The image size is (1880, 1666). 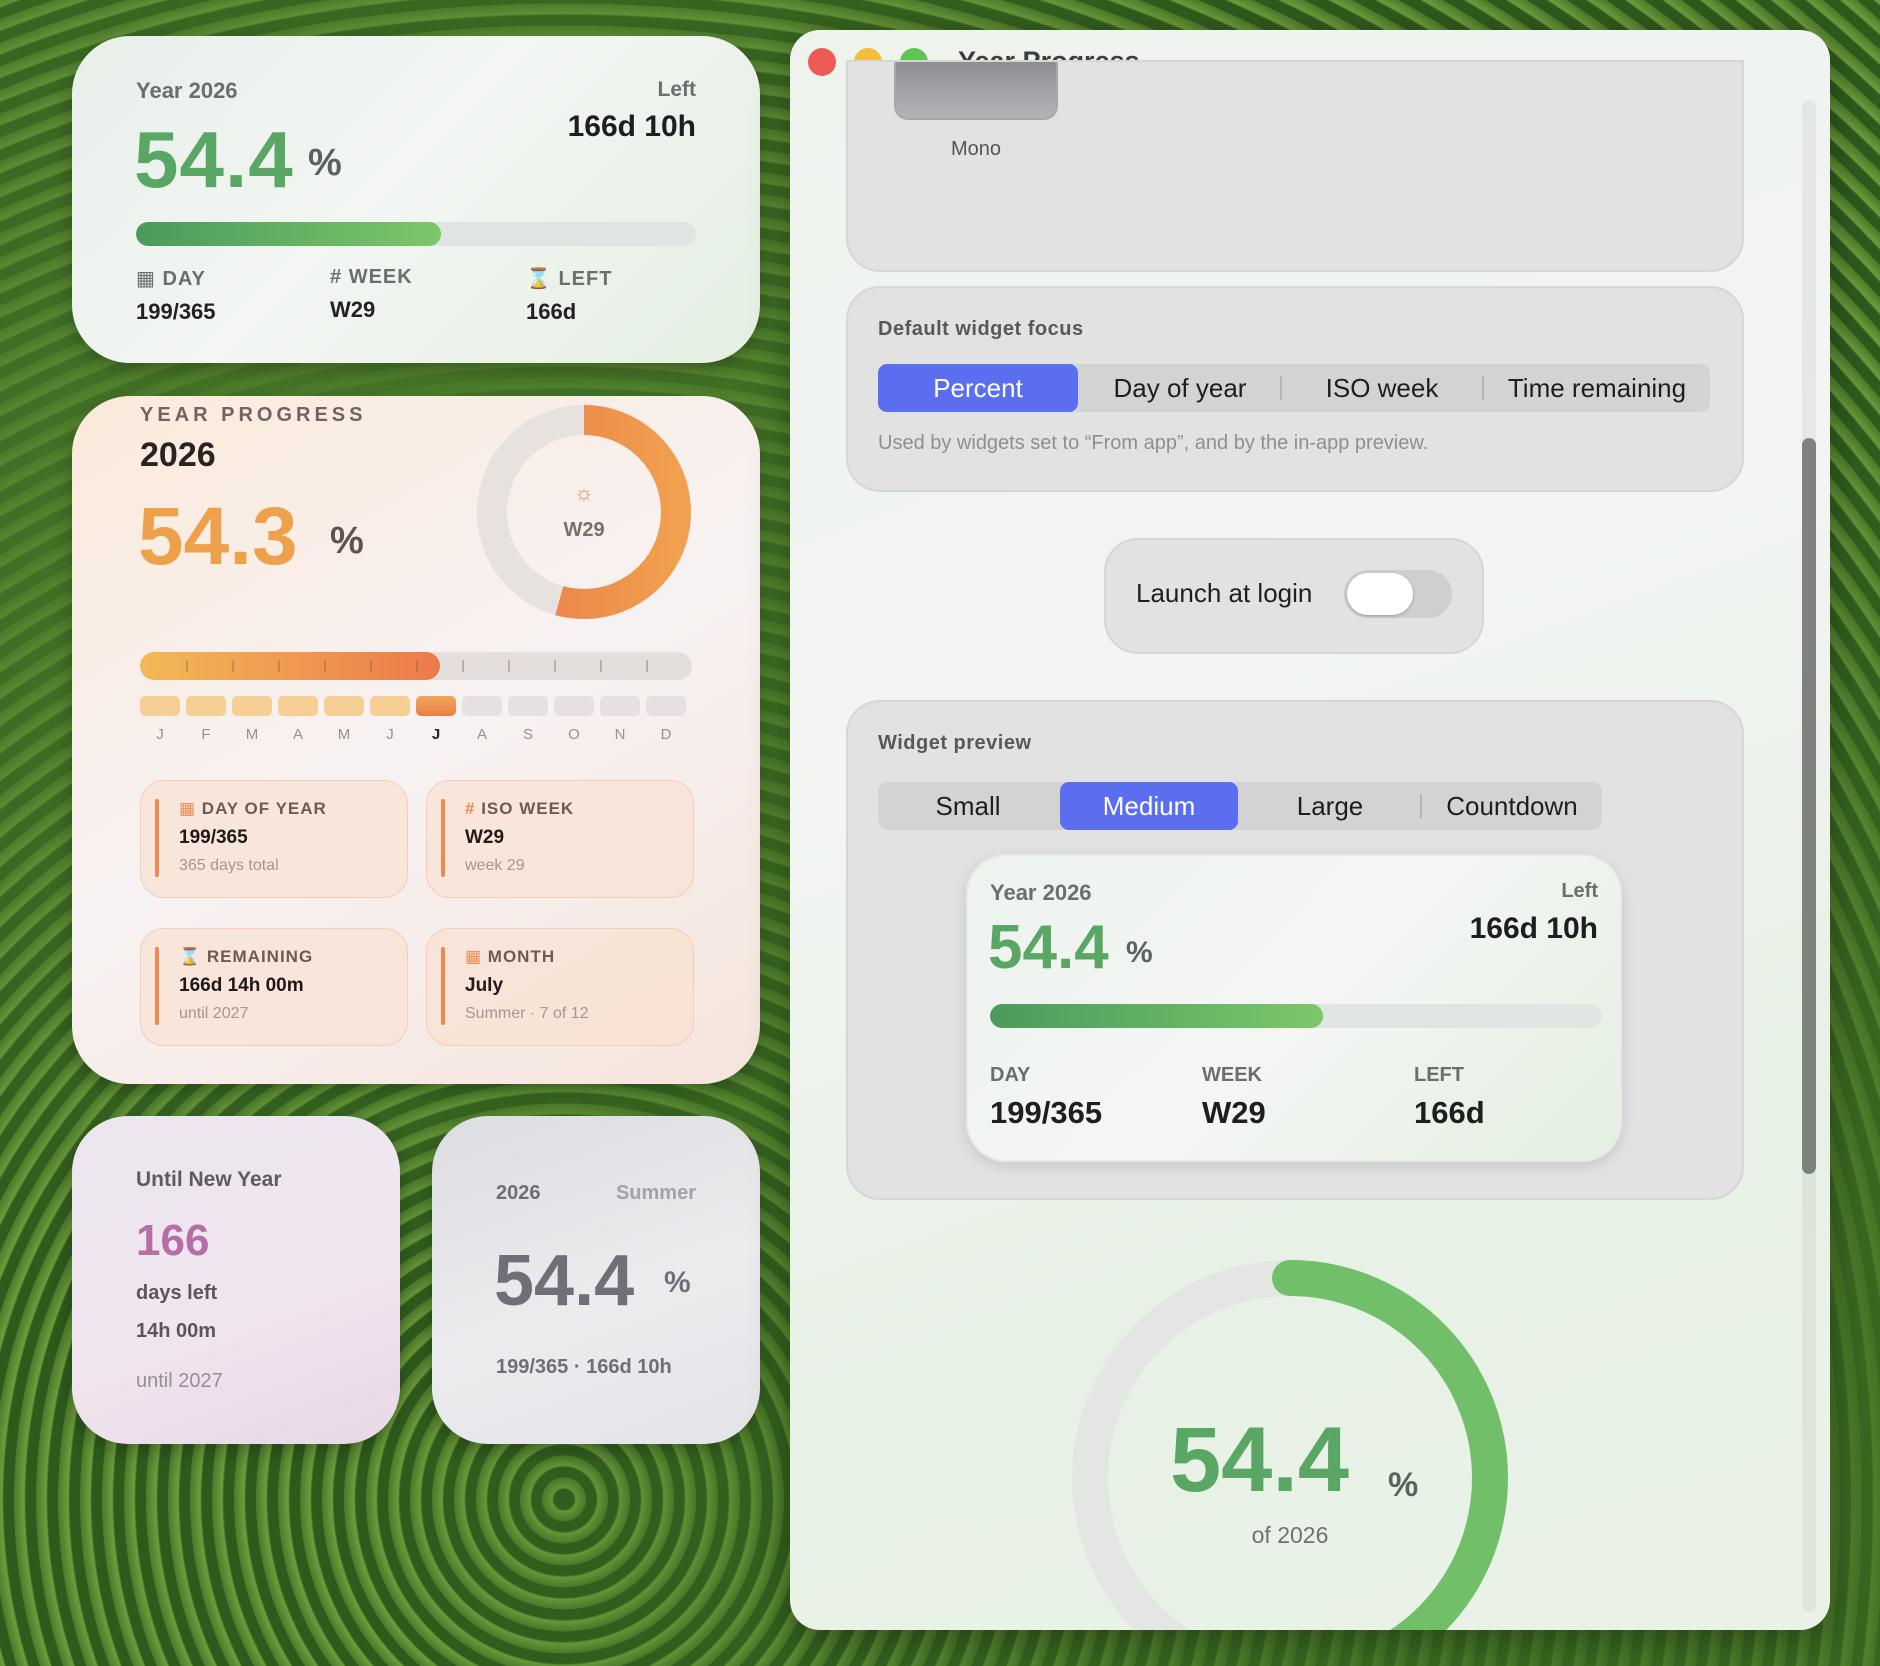 I want to click on preview-left-label: Left, so click(x=1579, y=891).